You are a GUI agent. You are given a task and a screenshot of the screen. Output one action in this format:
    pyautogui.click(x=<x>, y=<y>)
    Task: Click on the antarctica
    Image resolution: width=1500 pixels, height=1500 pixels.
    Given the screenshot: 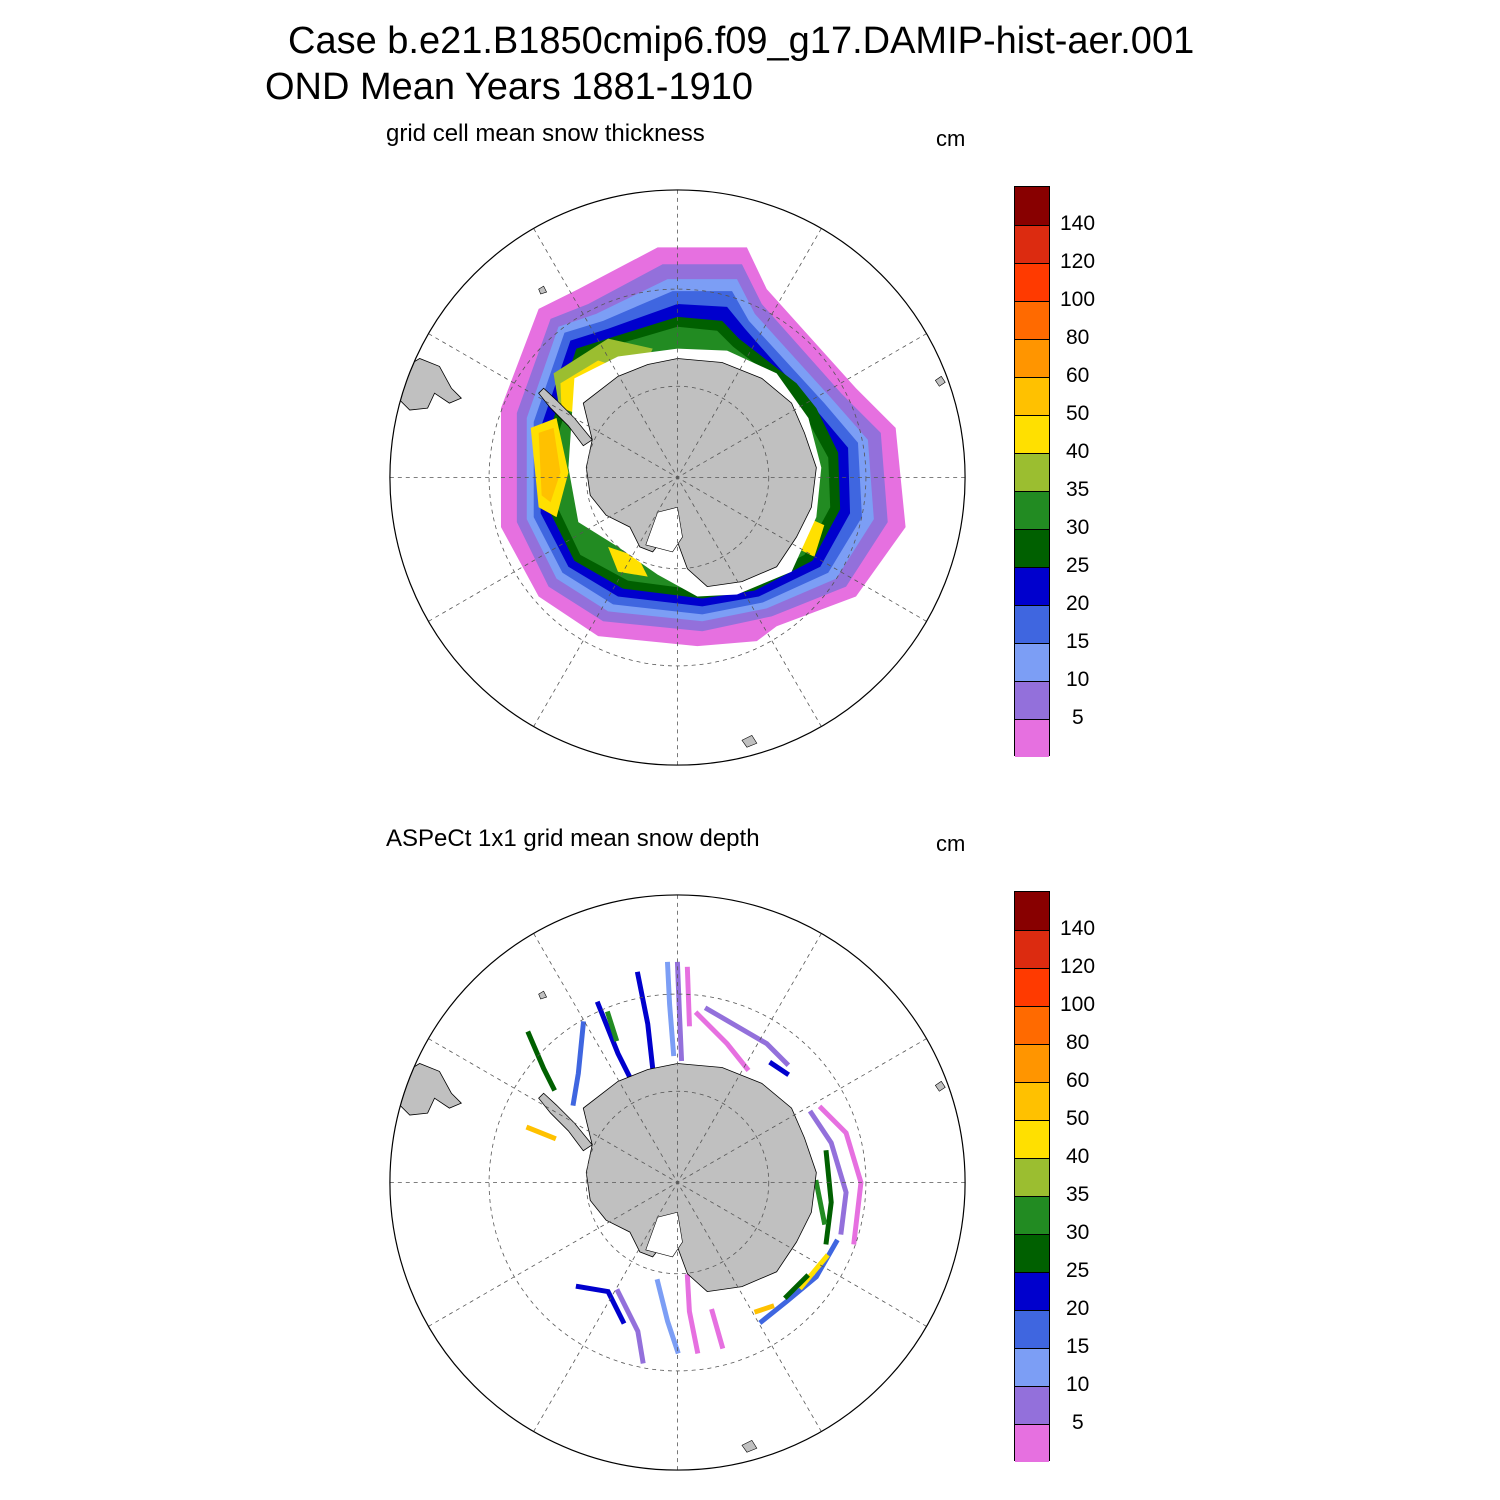 What is the action you would take?
    pyautogui.click(x=699, y=1178)
    